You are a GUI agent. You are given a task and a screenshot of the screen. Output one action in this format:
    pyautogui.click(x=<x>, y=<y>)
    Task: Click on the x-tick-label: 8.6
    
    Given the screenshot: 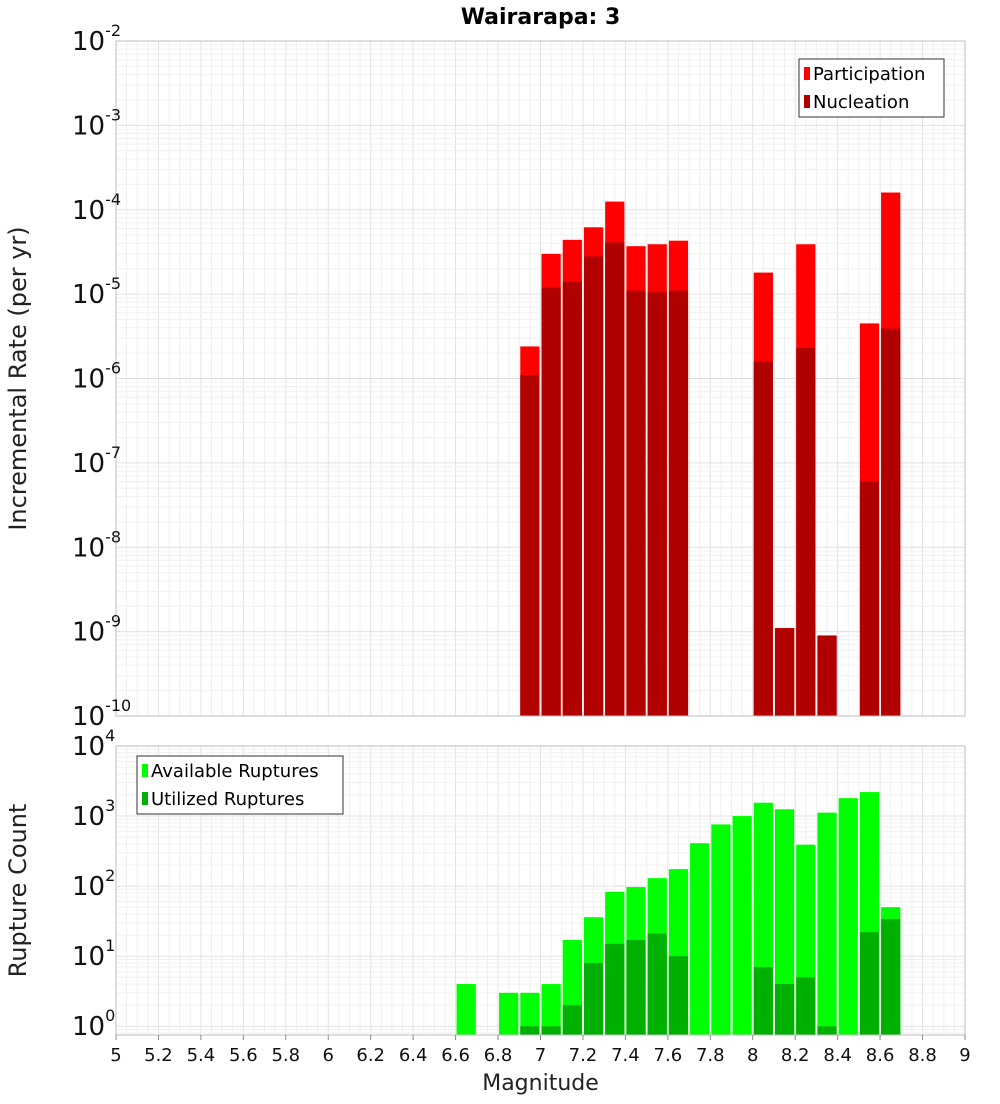 What is the action you would take?
    pyautogui.click(x=880, y=1055)
    